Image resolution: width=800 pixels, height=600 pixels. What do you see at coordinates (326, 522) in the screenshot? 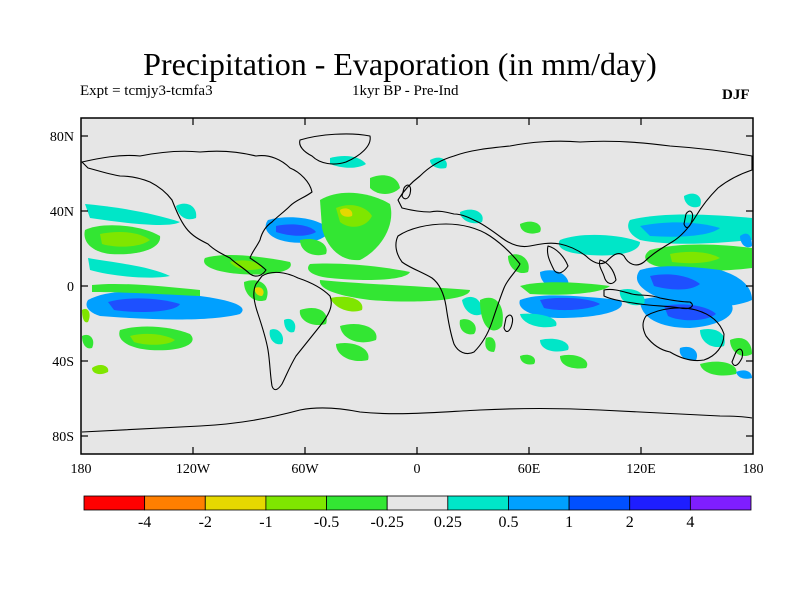
I see `colorbar-label: -0.5` at bounding box center [326, 522].